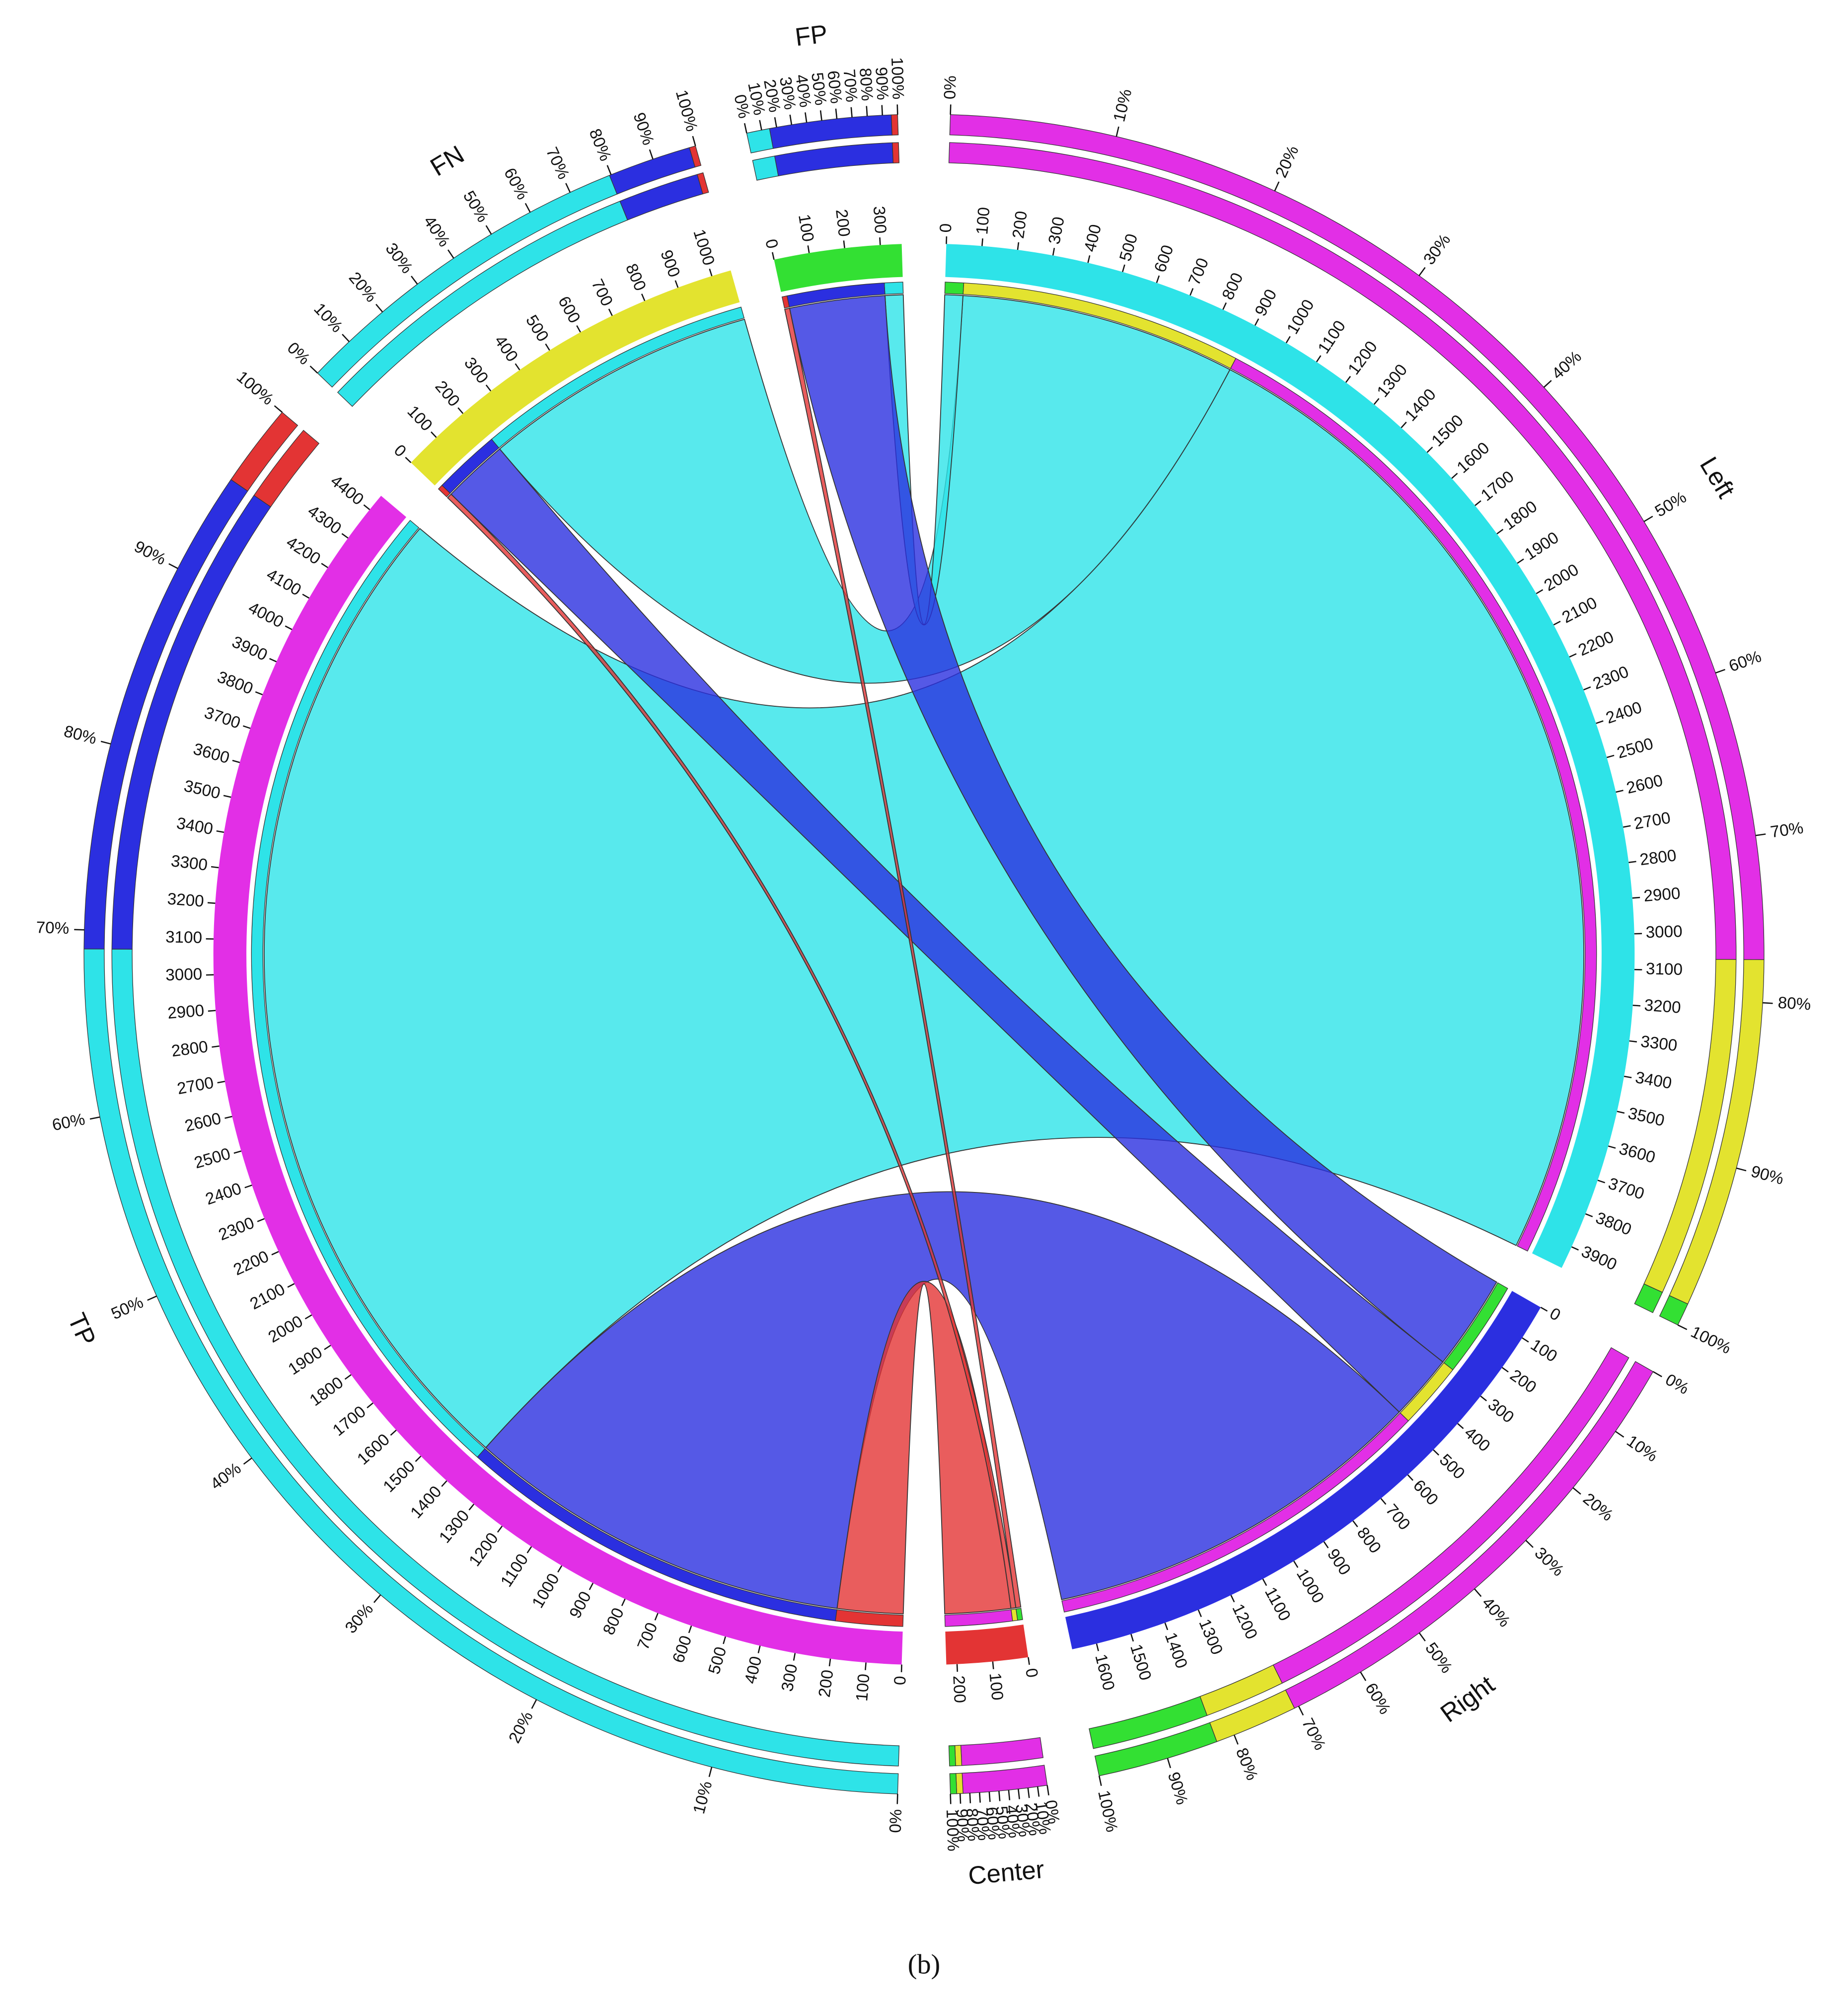 The height and width of the screenshot is (2005, 1848). What do you see at coordinates (1498, 486) in the screenshot?
I see `tick-label: 1700` at bounding box center [1498, 486].